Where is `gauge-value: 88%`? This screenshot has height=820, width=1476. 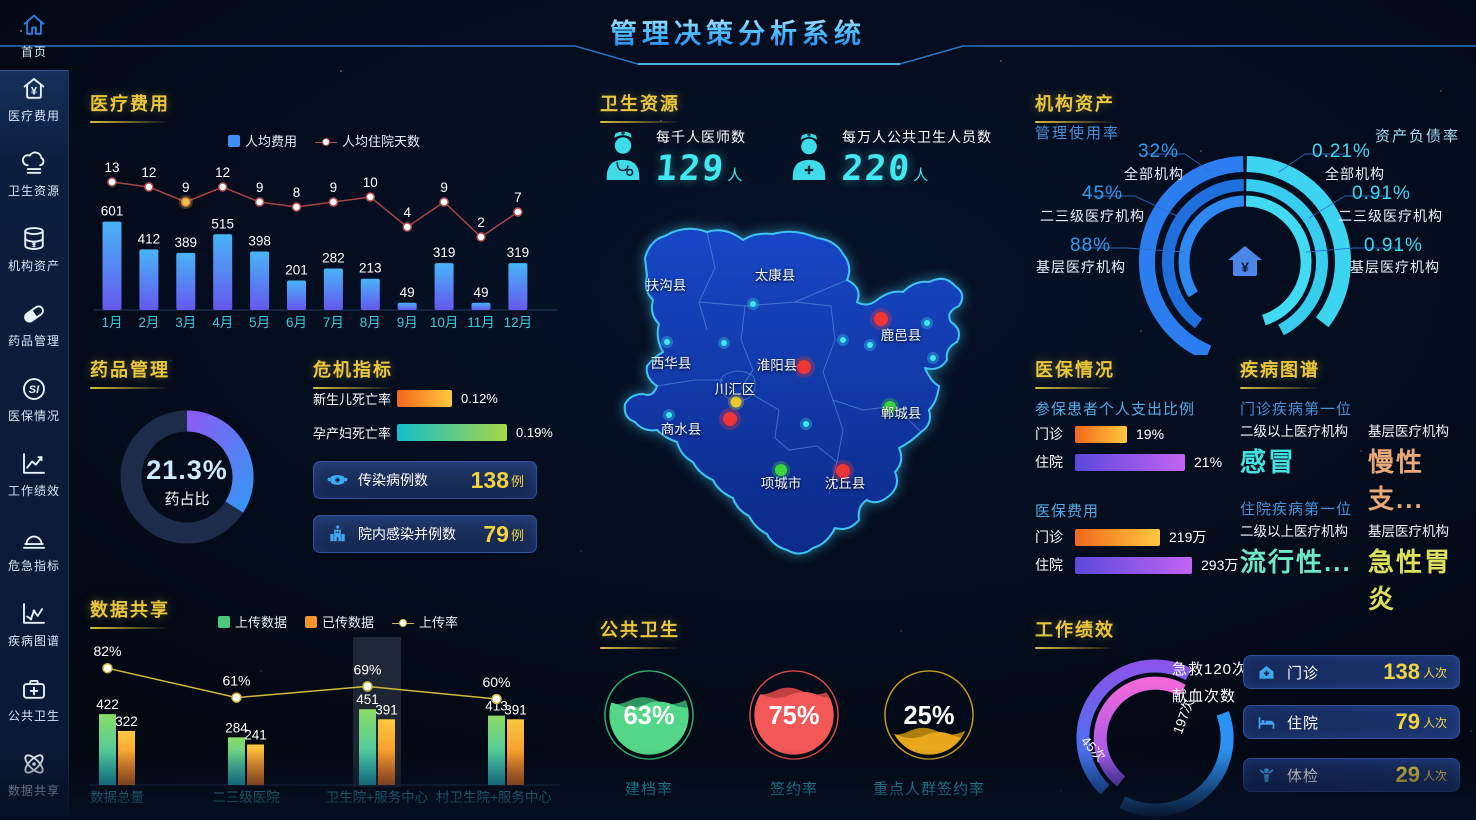
gauge-value: 88% is located at coordinates (1091, 245).